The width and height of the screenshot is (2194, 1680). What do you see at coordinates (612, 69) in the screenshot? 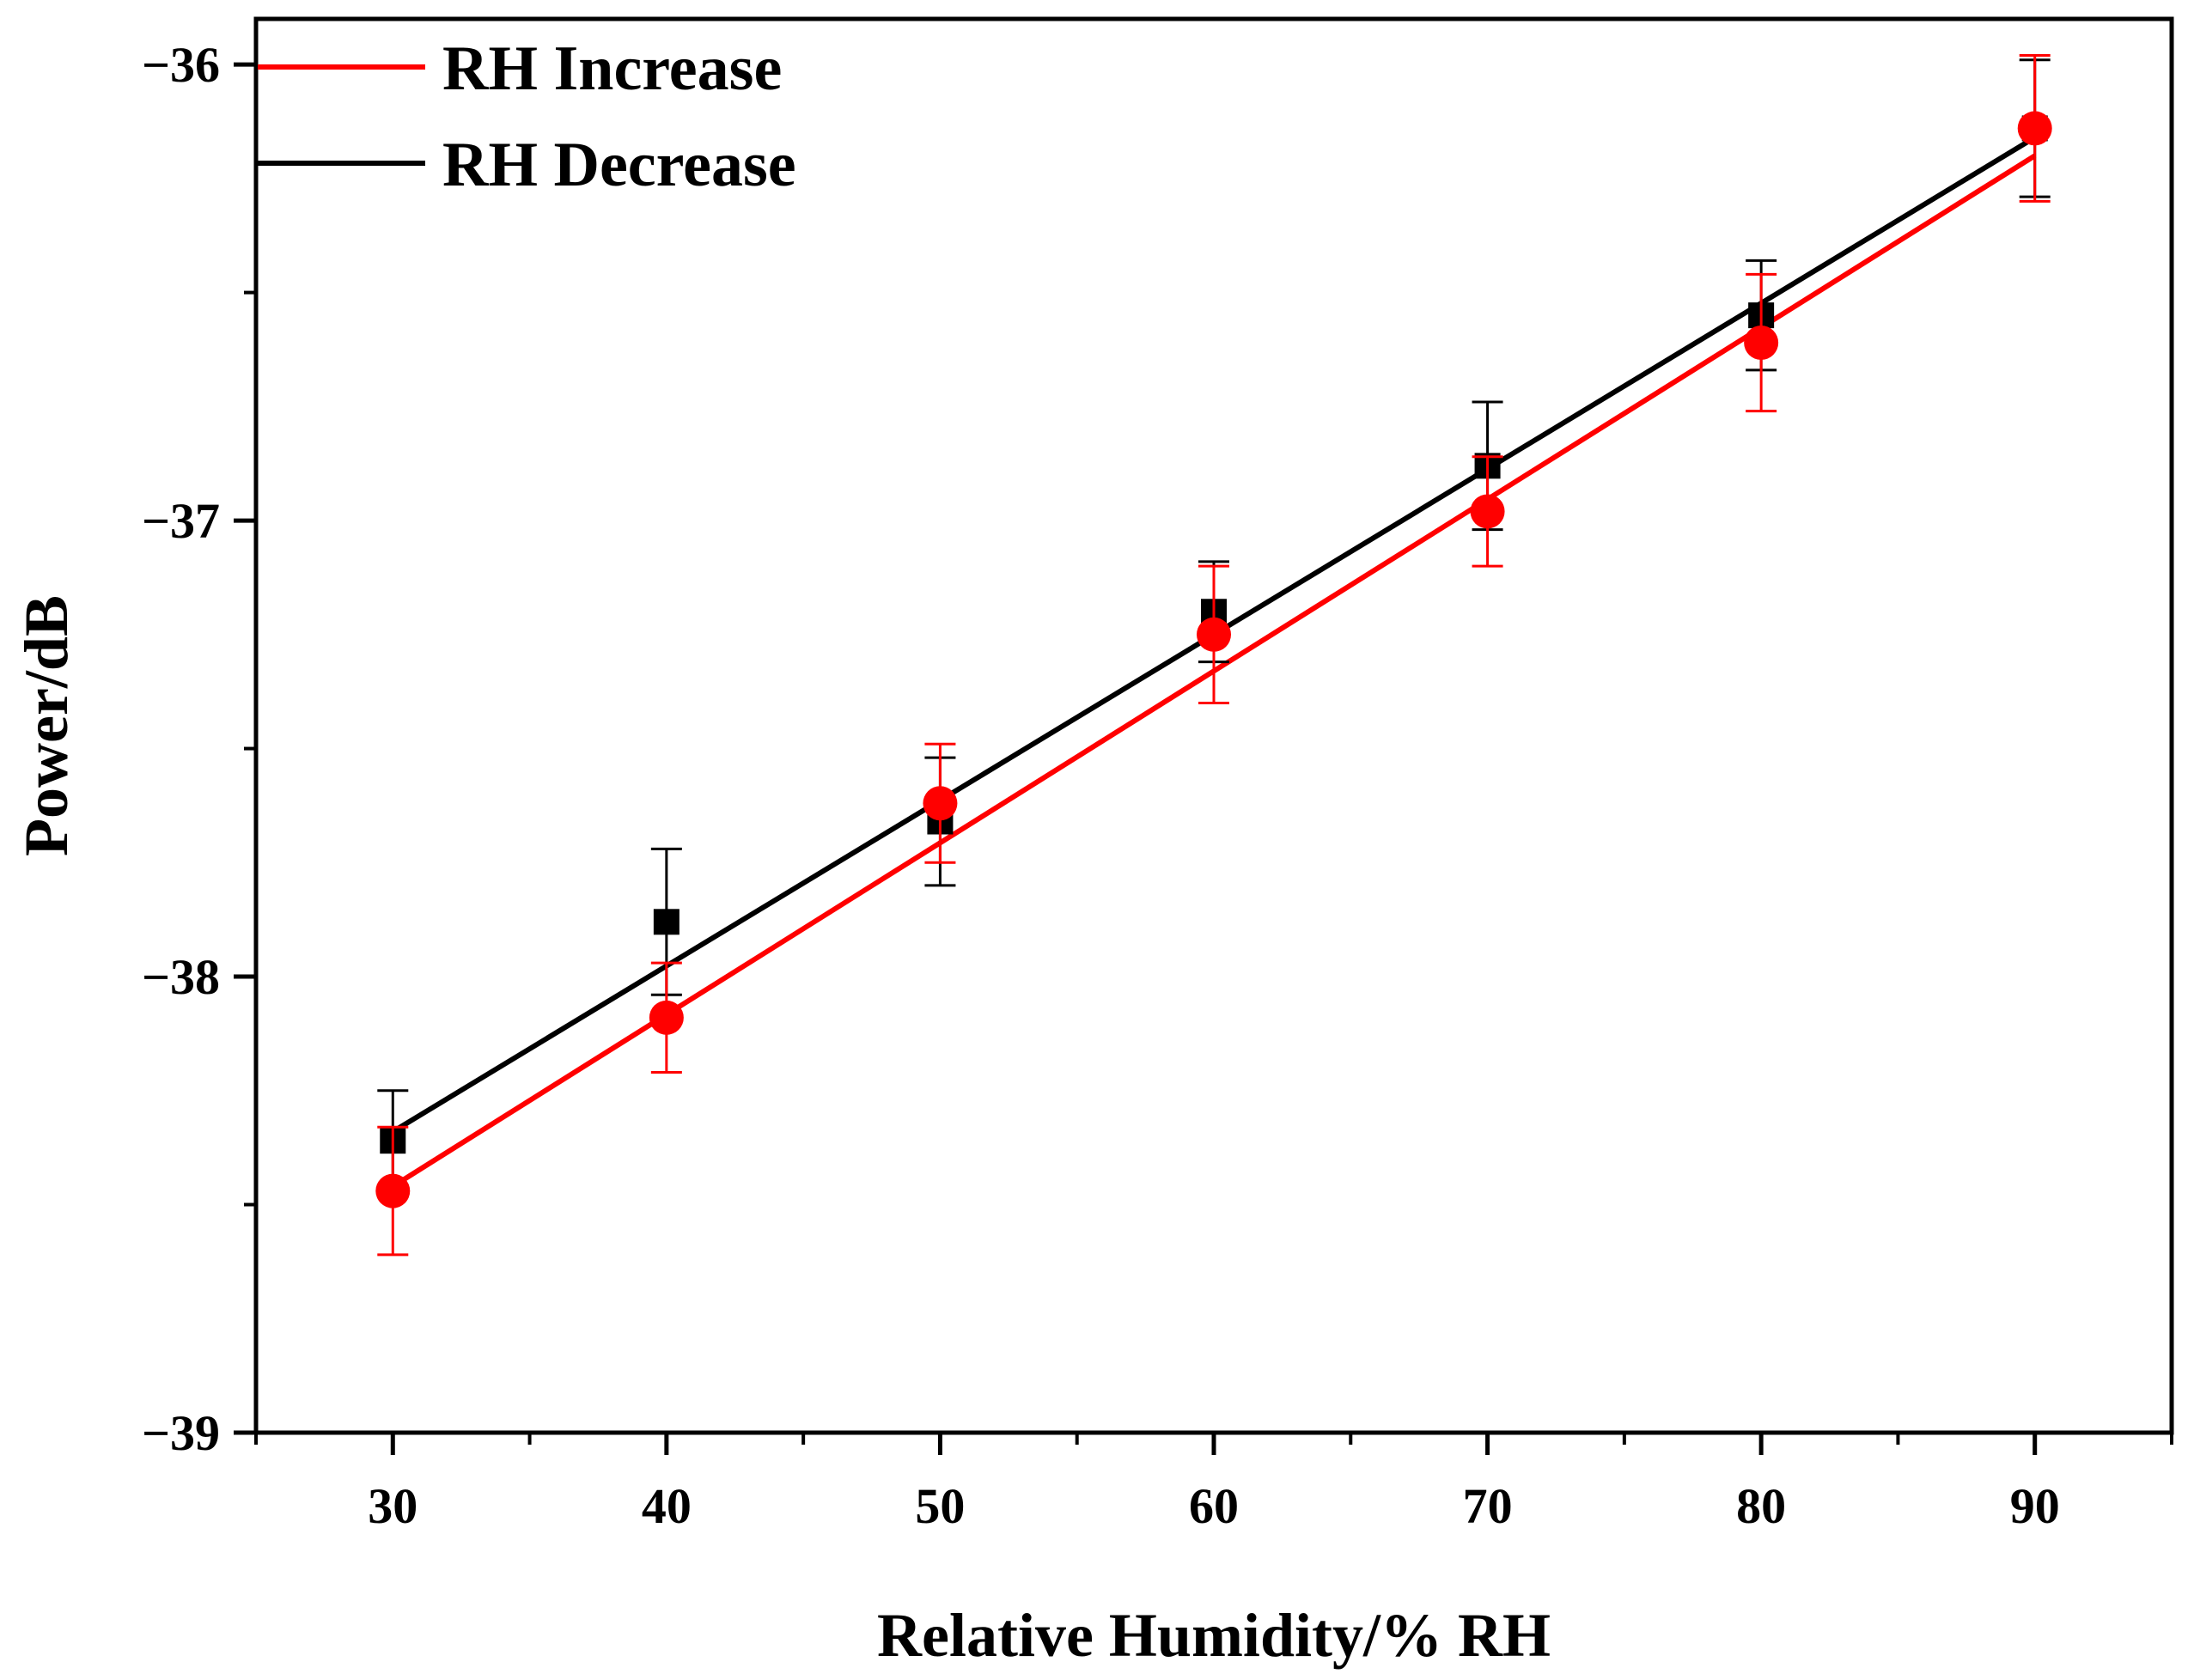
I see `legend-label-rh-increase: RH Increase` at bounding box center [612, 69].